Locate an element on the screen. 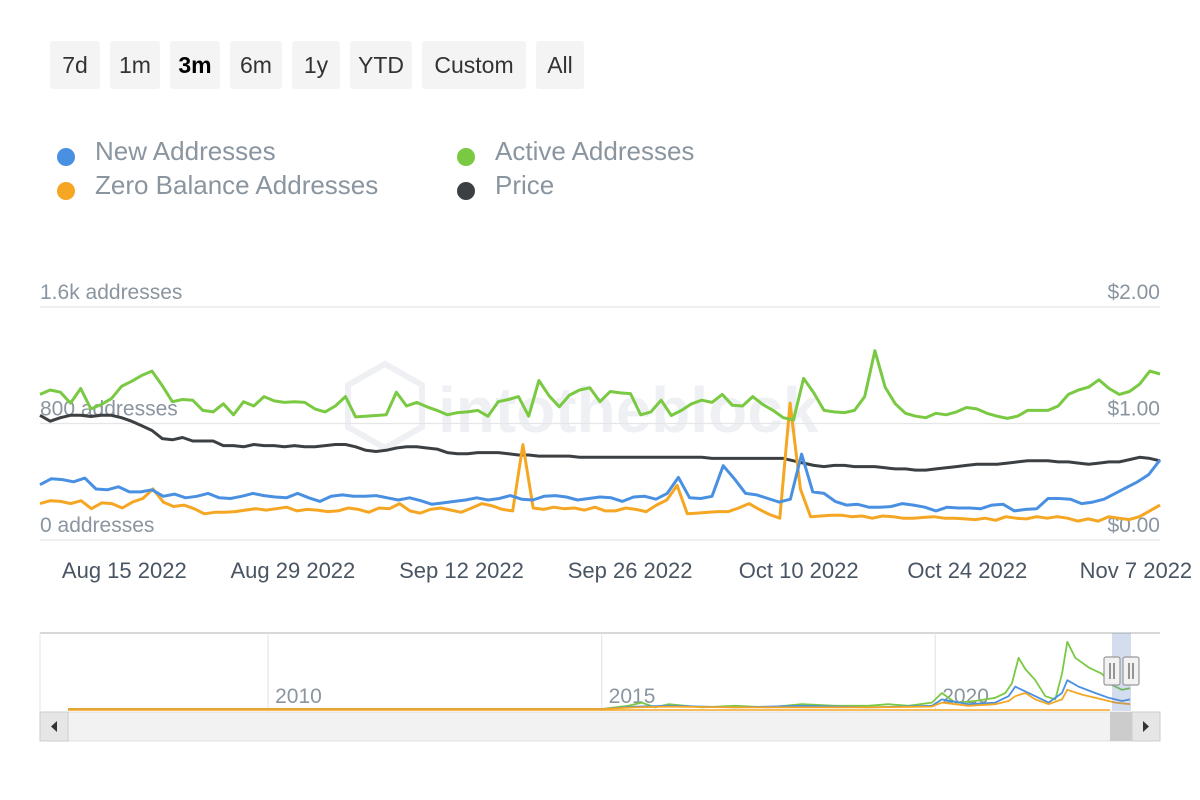 This screenshot has height=800, width=1200. navigator-selection is located at coordinates (1121, 672).